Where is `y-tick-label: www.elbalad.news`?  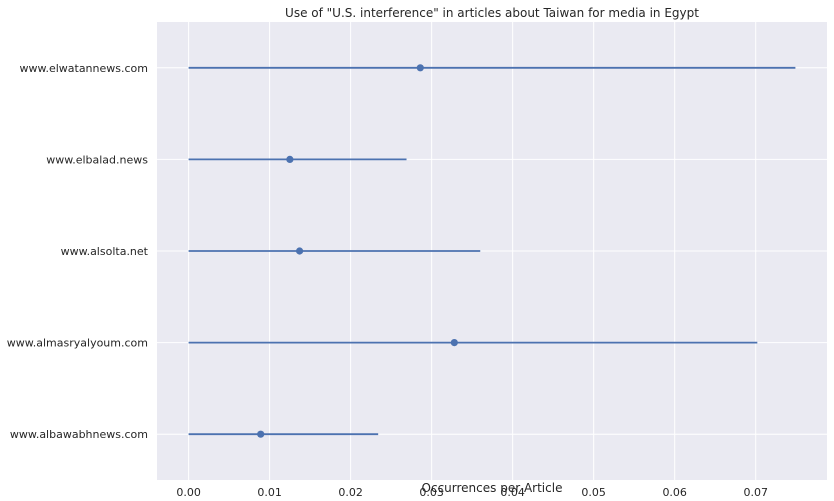 y-tick-label: www.elbalad.news is located at coordinates (97, 159).